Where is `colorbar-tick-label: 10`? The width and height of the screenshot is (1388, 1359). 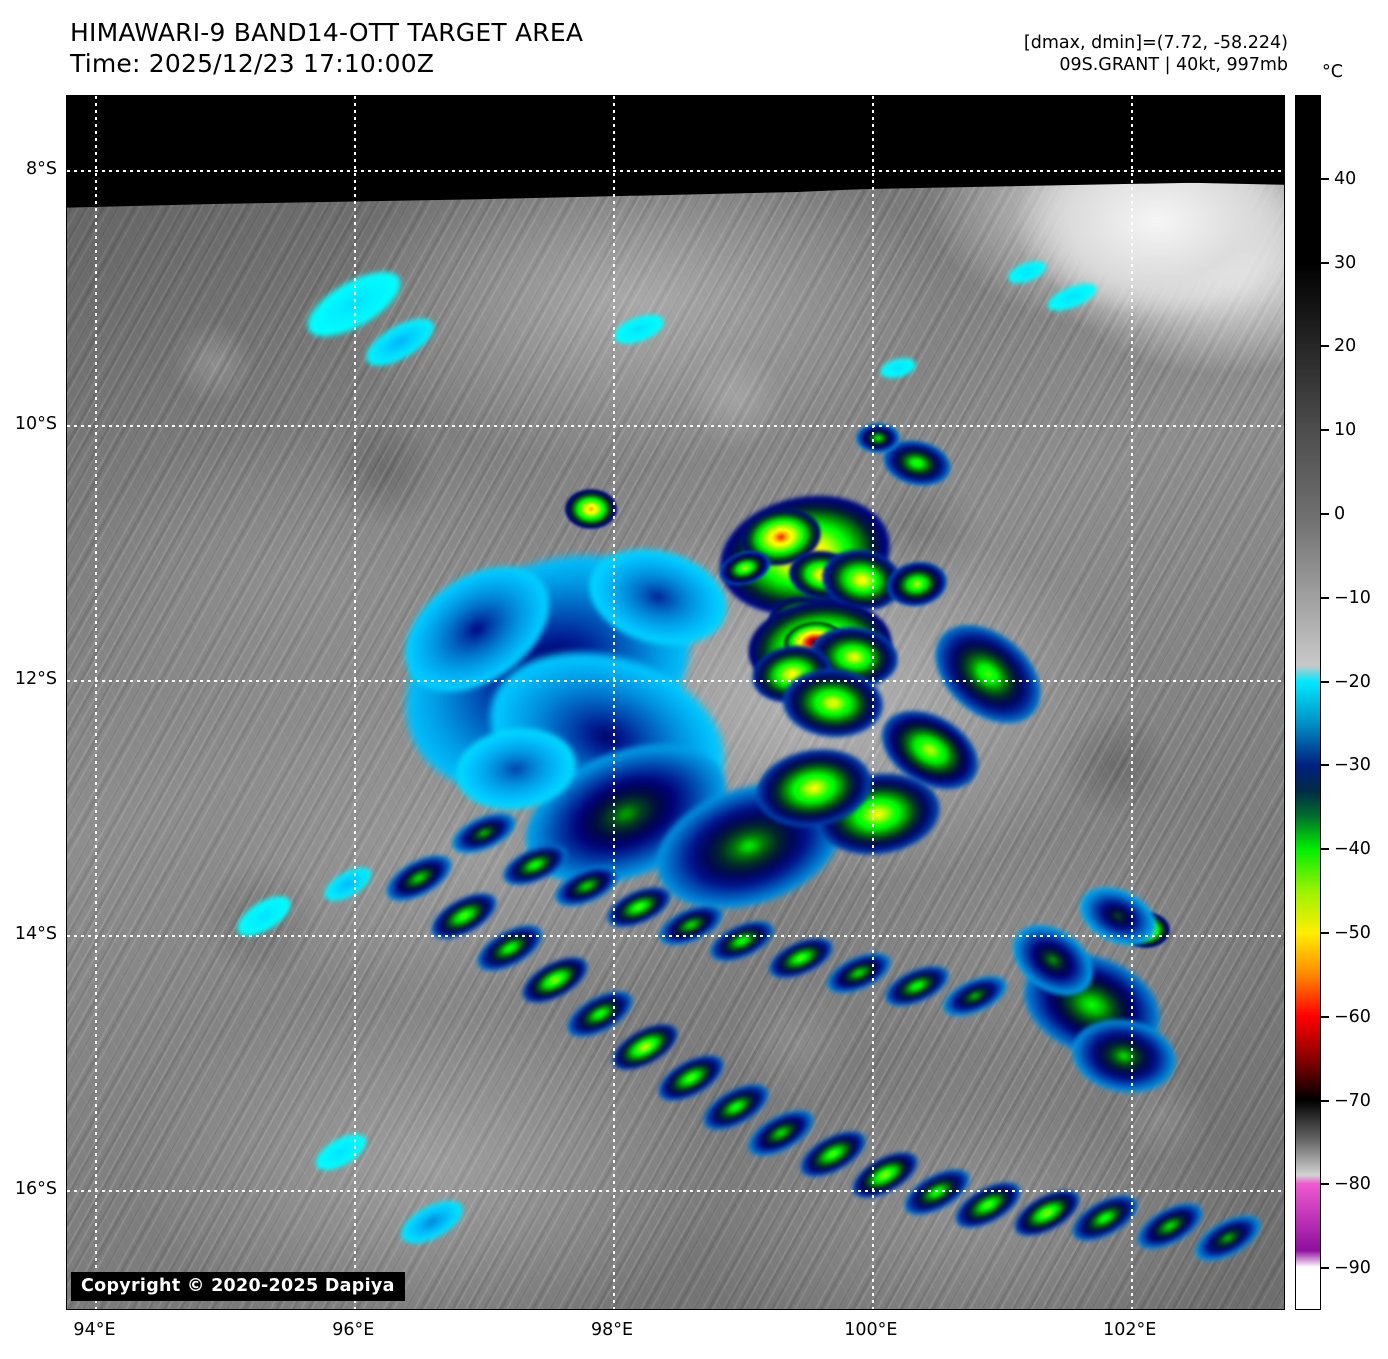 colorbar-tick-label: 10 is located at coordinates (1345, 430).